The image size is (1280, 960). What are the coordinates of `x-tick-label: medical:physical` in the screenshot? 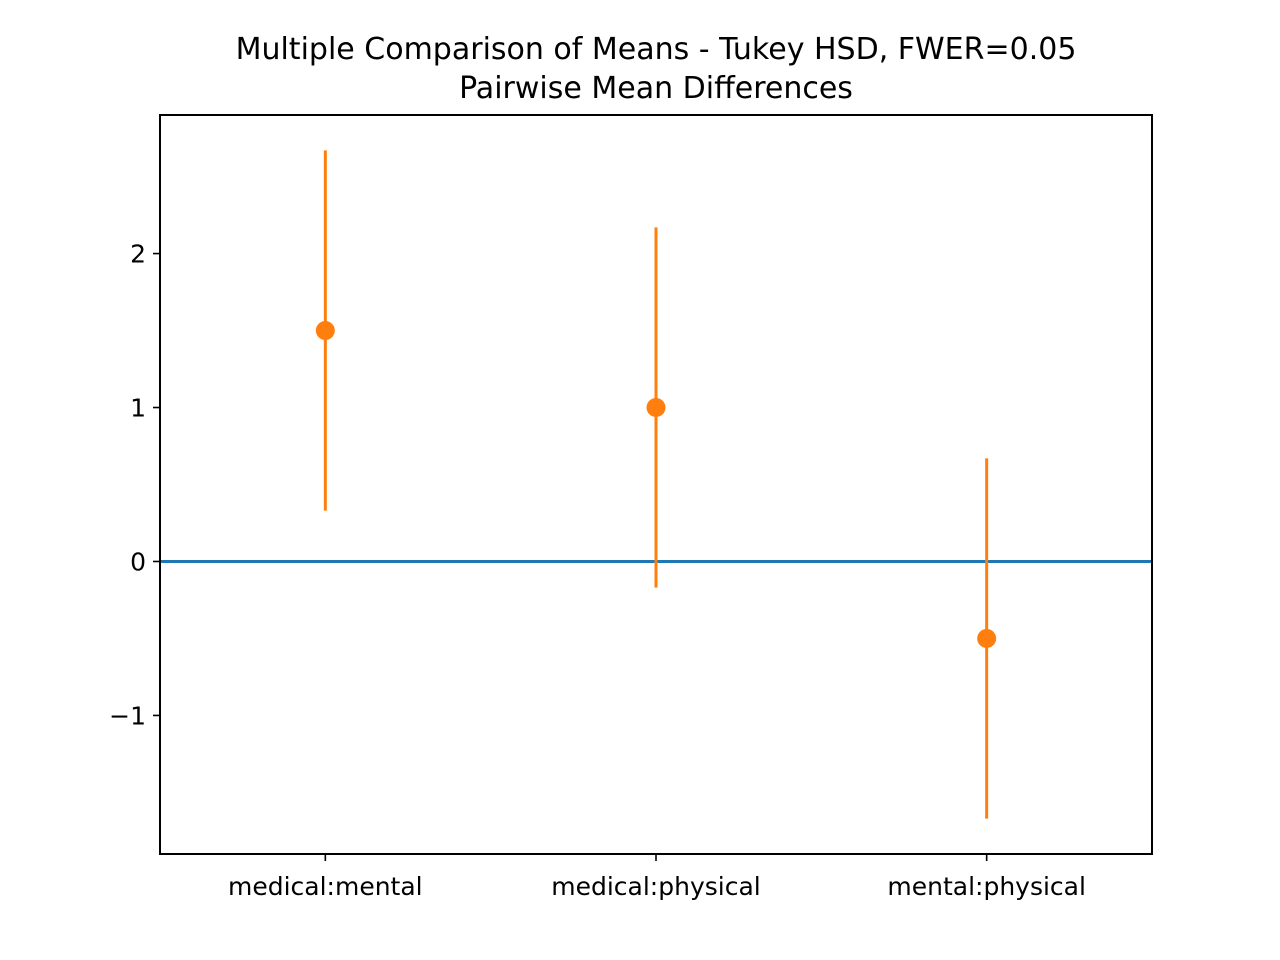 It's located at (655, 886).